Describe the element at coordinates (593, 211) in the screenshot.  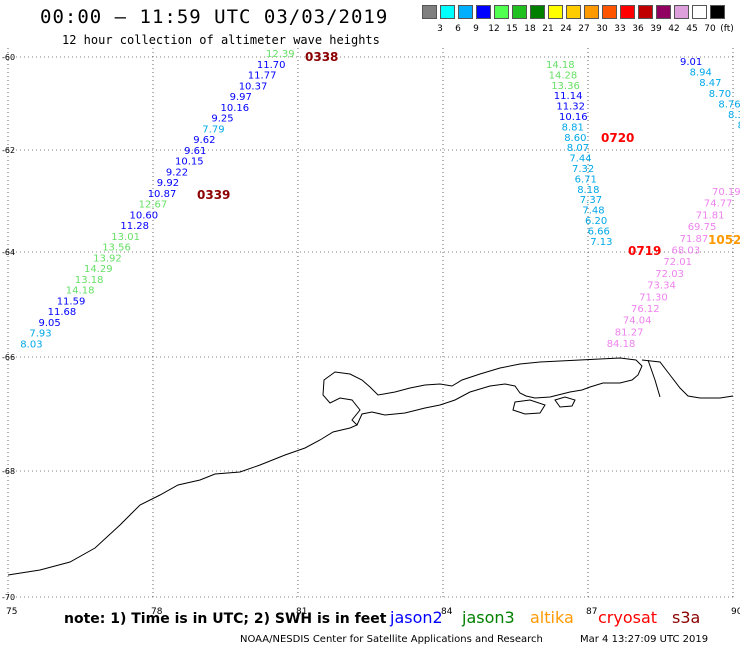
I see `wave-height-label: 7.48` at that location.